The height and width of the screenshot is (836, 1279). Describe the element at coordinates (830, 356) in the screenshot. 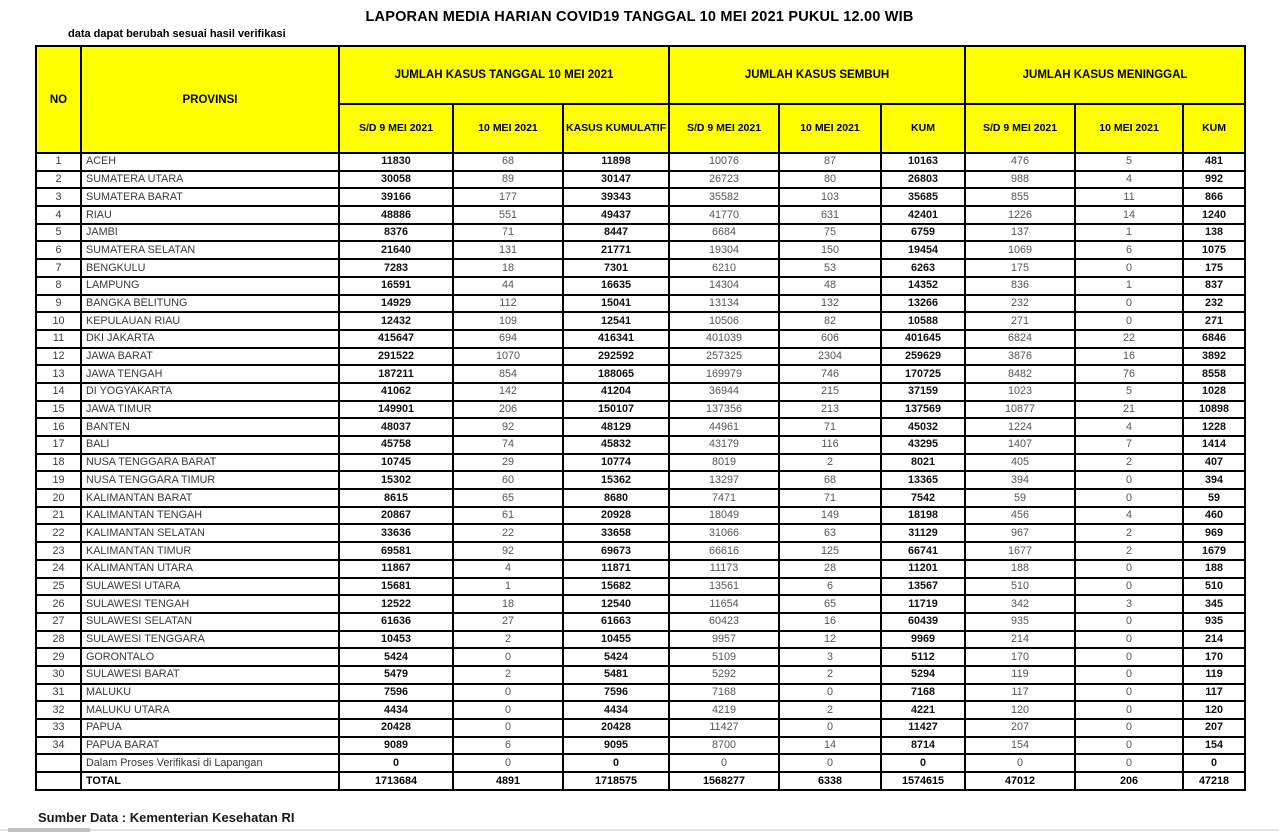

I see `value-cell: 2304` at that location.